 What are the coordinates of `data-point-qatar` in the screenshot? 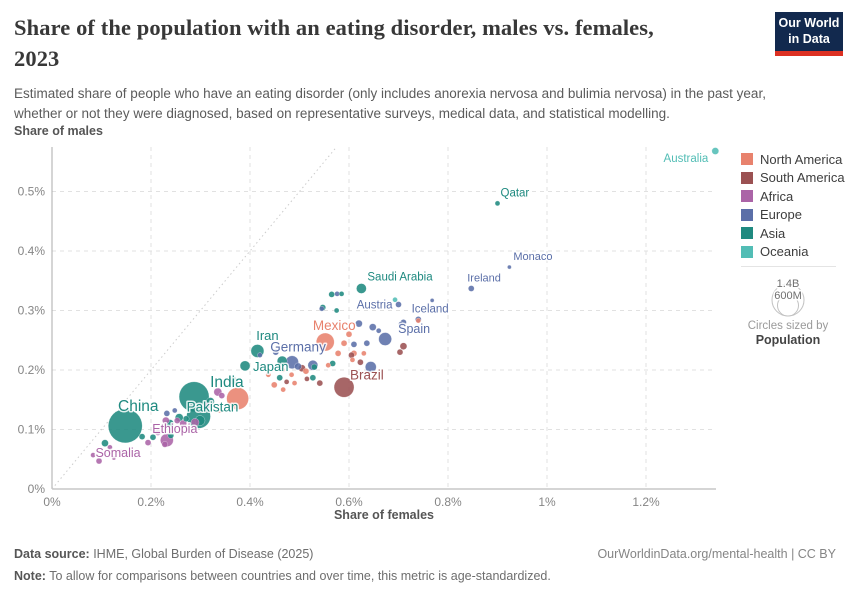 It's located at (497, 203).